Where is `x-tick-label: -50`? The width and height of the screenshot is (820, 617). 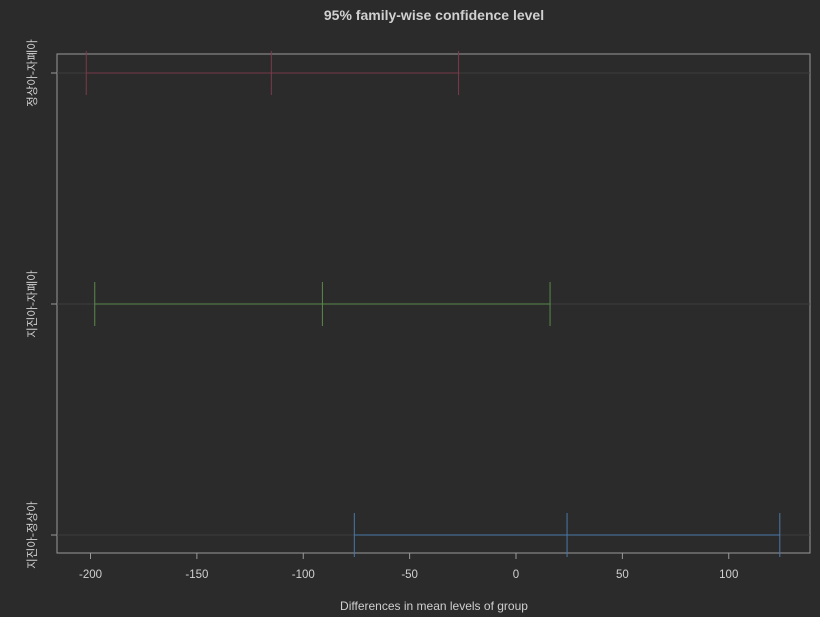 x-tick-label: -50 is located at coordinates (409, 575).